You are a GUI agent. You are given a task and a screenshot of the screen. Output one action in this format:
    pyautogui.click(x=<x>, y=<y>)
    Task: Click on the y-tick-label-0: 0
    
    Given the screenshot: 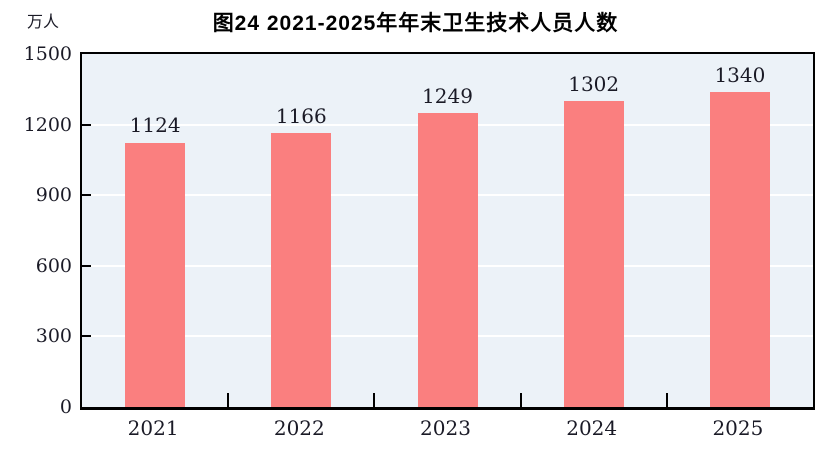 What is the action you would take?
    pyautogui.click(x=65, y=407)
    